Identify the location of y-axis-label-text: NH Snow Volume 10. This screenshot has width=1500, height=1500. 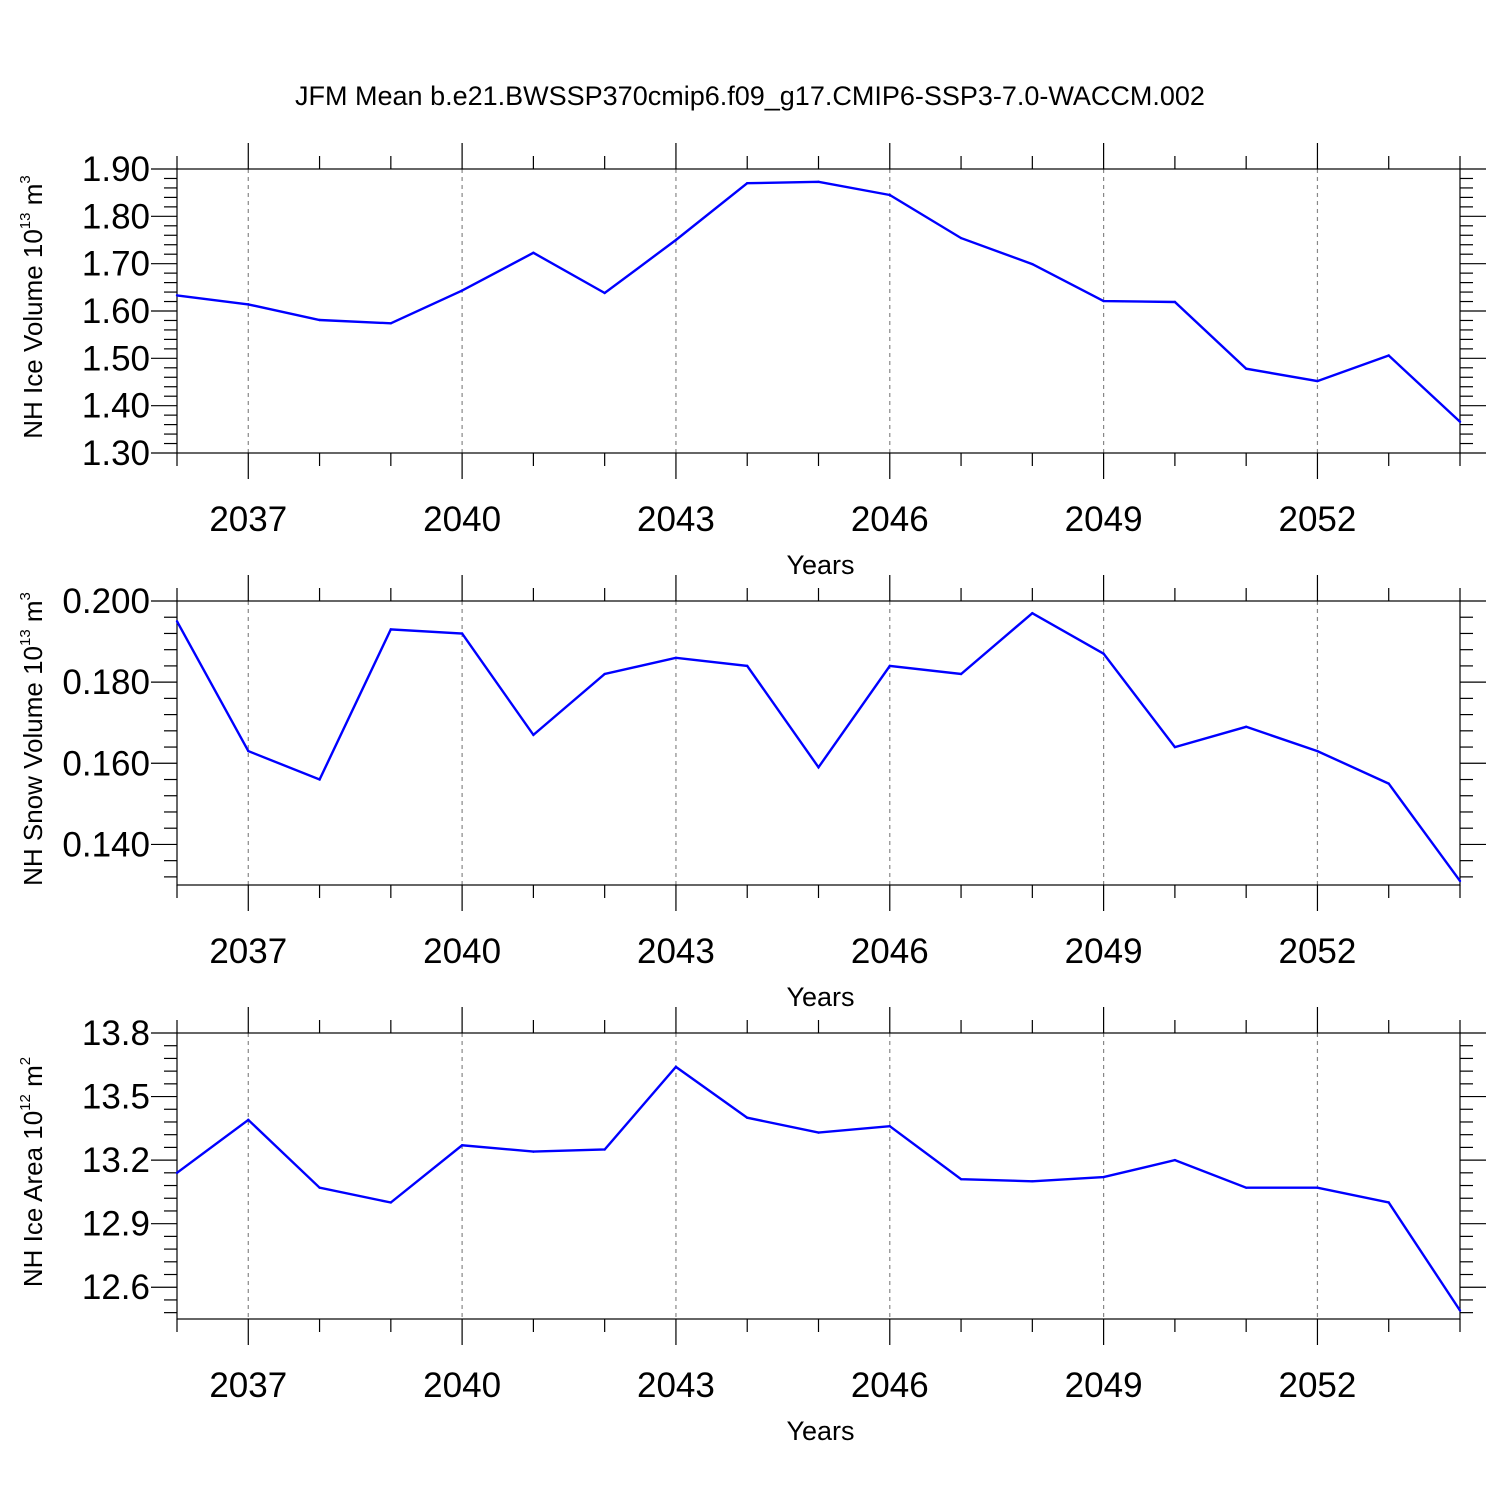
(33, 766).